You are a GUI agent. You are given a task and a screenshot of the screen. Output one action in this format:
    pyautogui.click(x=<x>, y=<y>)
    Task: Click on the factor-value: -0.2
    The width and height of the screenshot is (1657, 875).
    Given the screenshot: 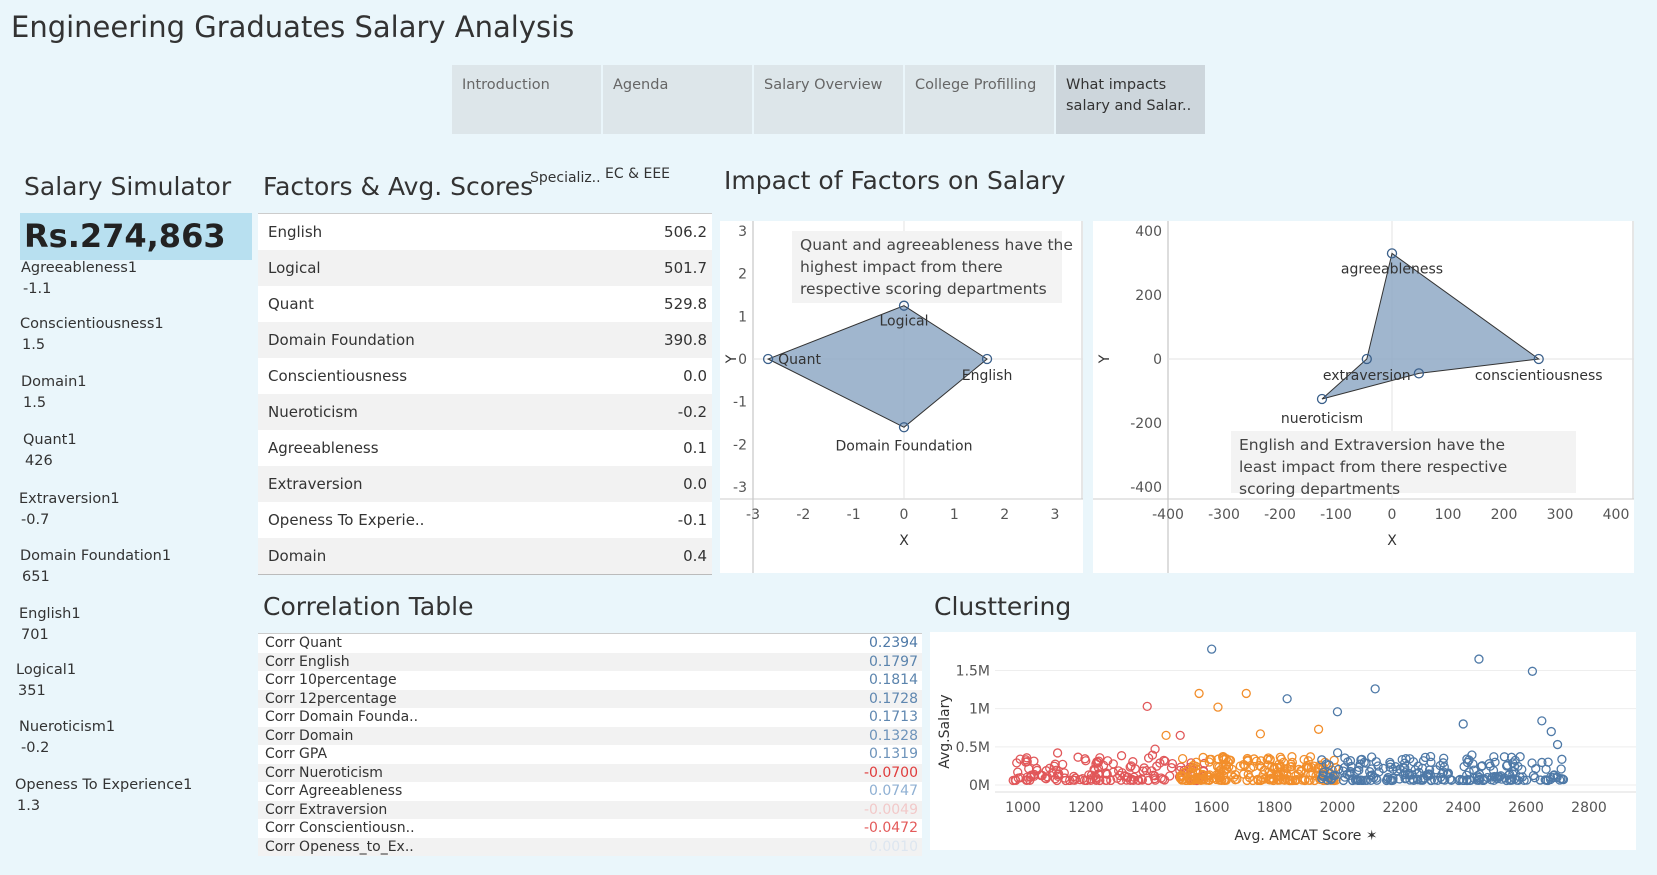 What is the action you would take?
    pyautogui.click(x=692, y=412)
    